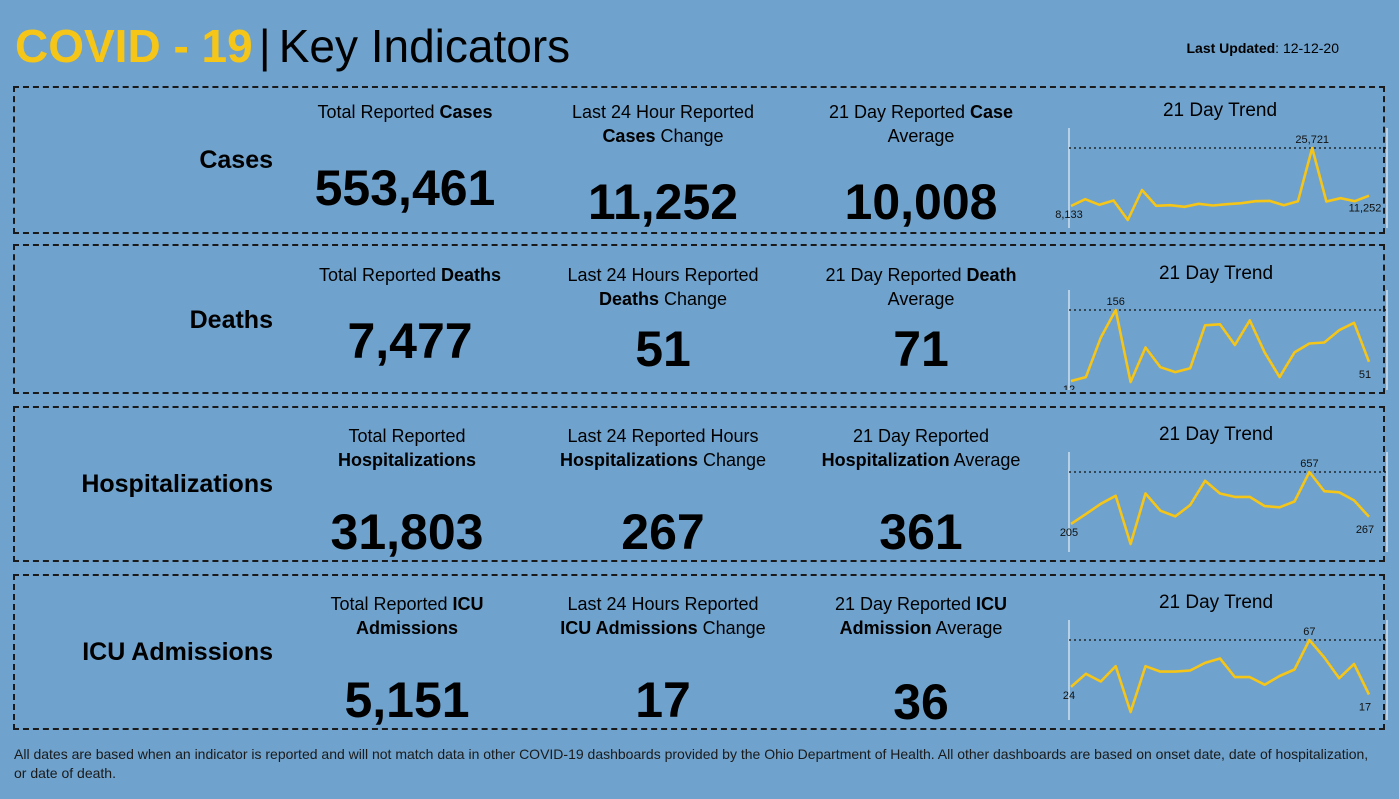  What do you see at coordinates (1365, 375) in the screenshot?
I see `trend-end-label: 51` at bounding box center [1365, 375].